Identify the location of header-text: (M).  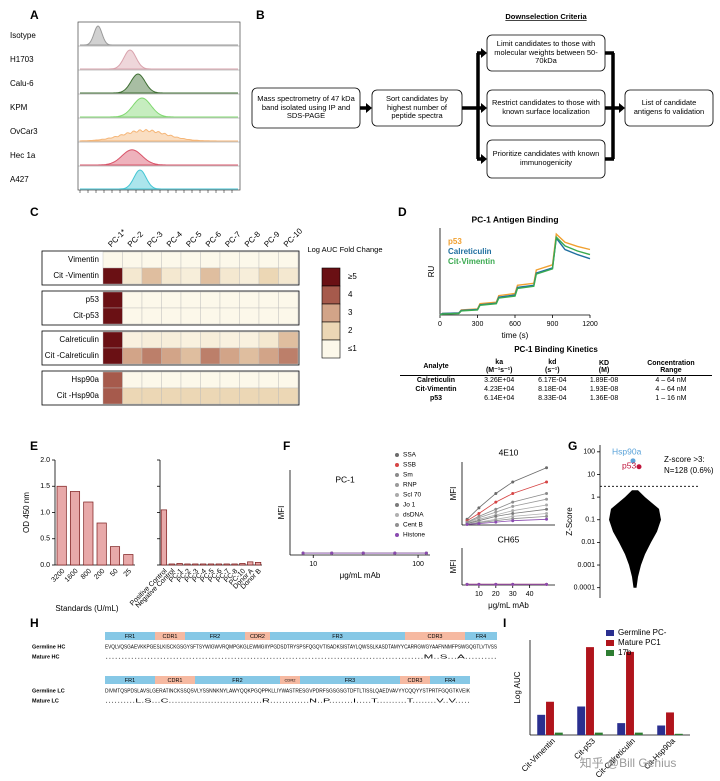
(604, 370).